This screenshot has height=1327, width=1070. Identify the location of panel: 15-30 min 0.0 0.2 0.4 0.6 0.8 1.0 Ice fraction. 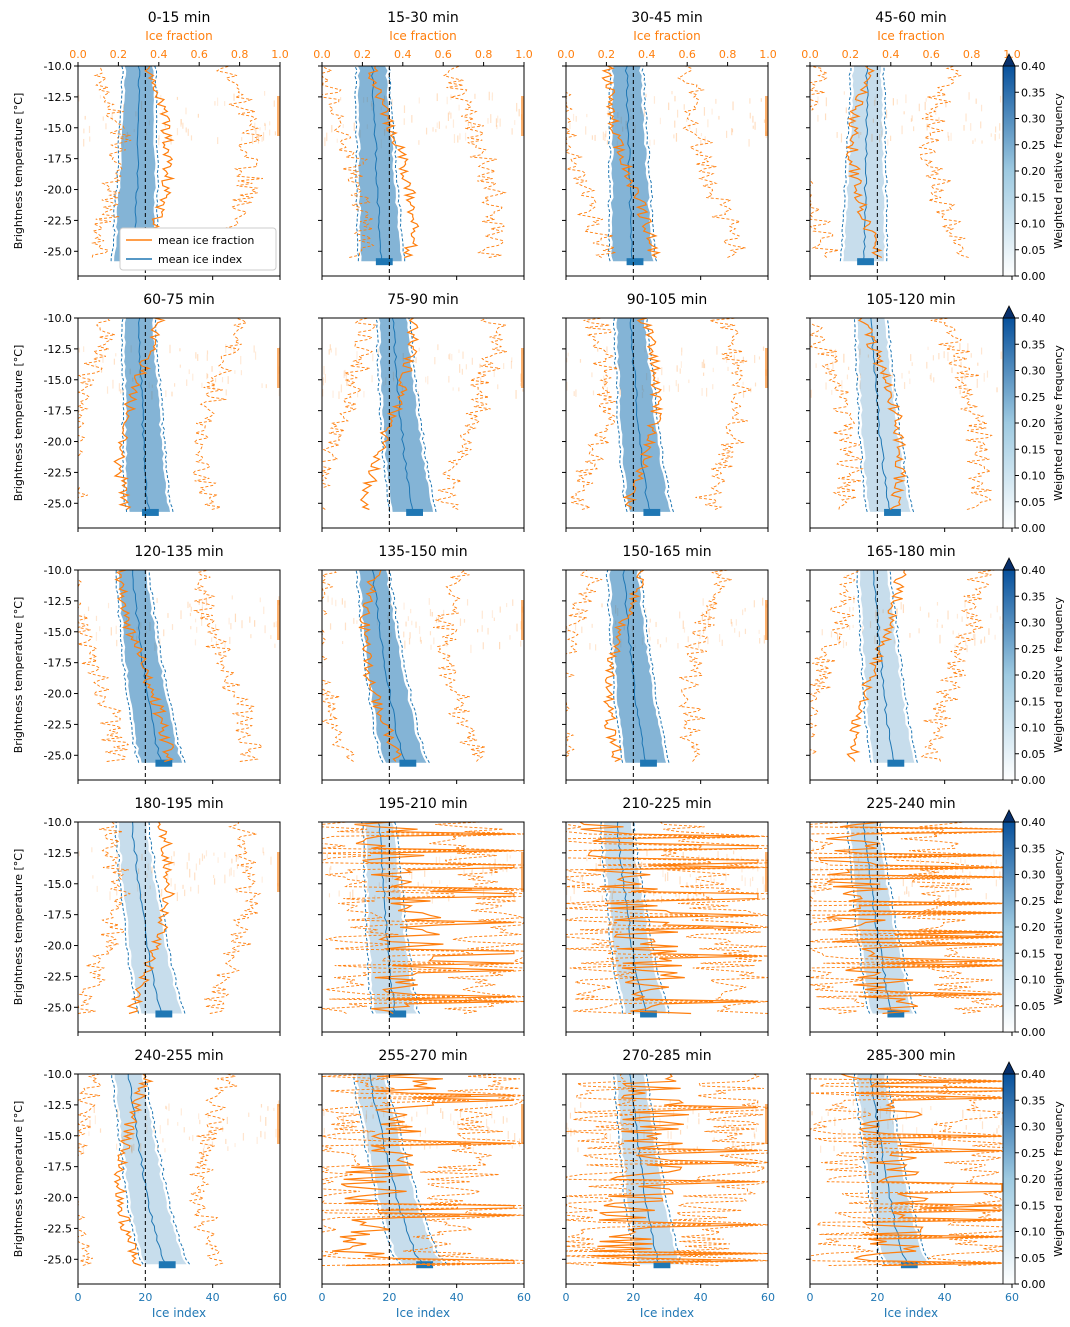
(423, 145).